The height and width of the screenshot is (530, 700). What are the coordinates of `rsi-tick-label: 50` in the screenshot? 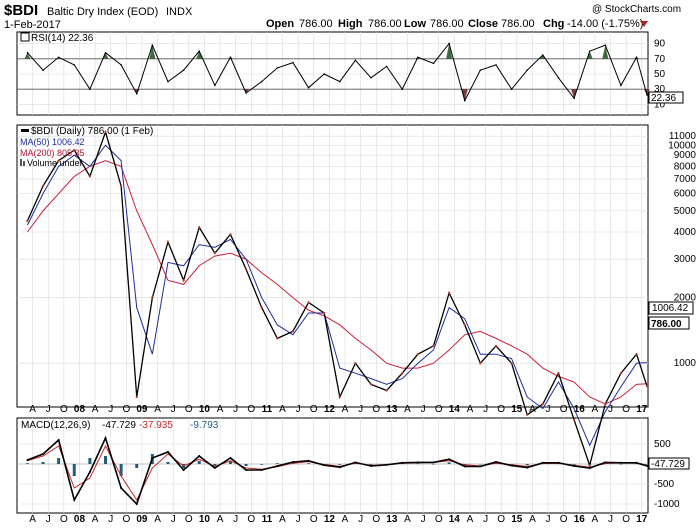 It's located at (660, 74).